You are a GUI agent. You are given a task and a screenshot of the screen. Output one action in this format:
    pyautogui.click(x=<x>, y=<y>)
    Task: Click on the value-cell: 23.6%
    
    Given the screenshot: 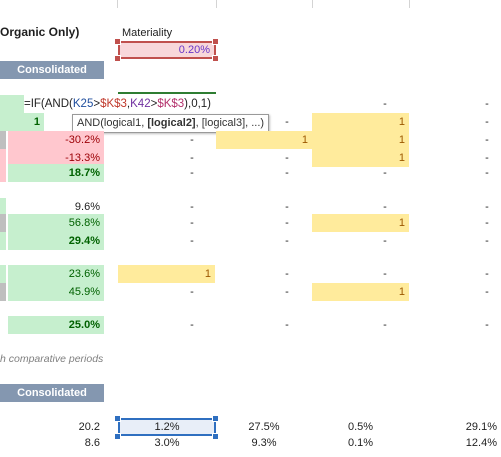 What is the action you would take?
    pyautogui.click(x=56, y=274)
    